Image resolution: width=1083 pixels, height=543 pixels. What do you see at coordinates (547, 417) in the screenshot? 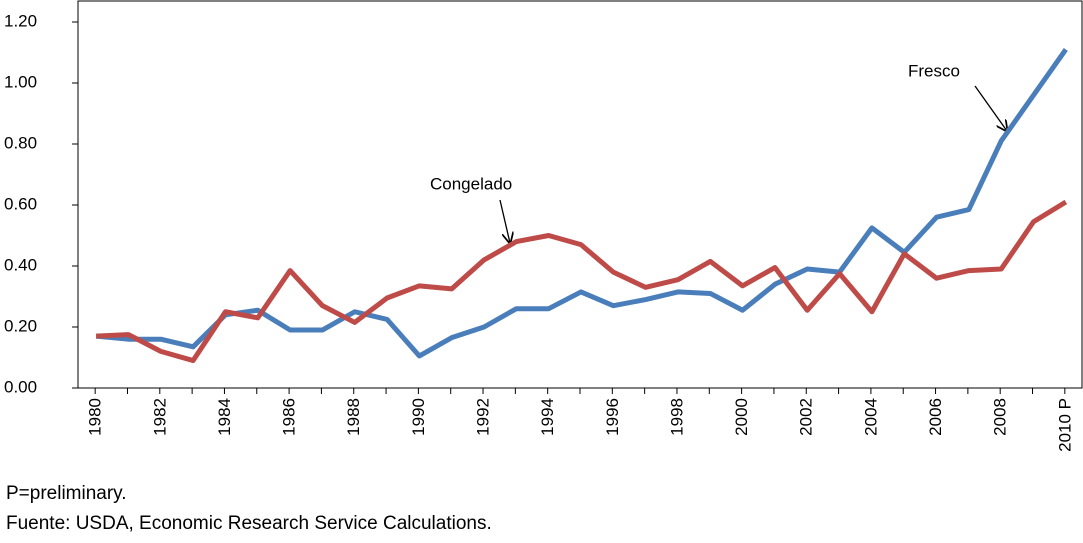
I see `x-tick-label: 1994` at bounding box center [547, 417].